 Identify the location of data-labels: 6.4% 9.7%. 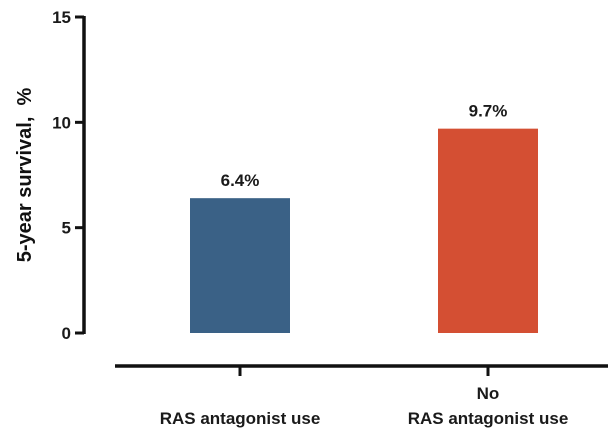
(364, 146).